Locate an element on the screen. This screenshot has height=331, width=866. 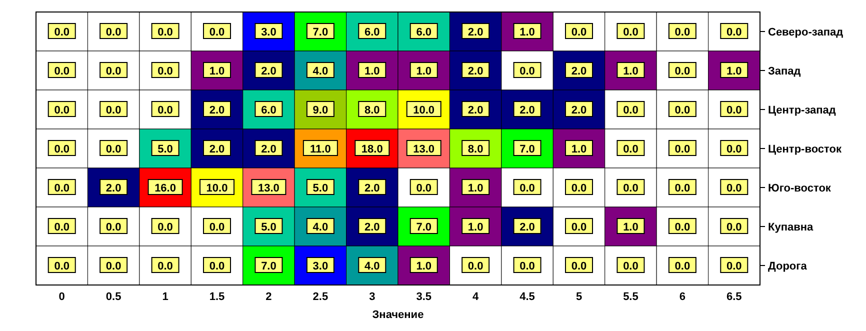
x-tick-label: 2.5 is located at coordinates (320, 297).